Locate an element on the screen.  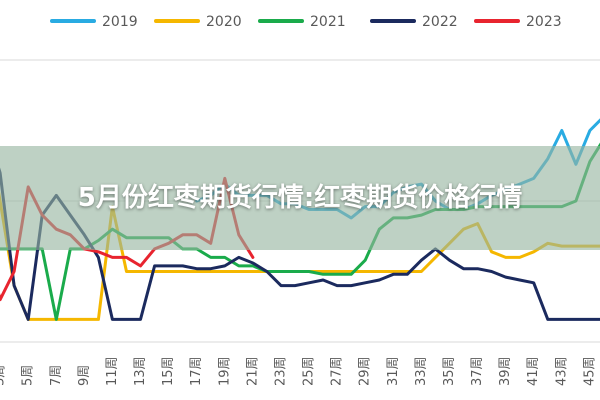
x-tick-label: 39周 is located at coordinates (505, 371).